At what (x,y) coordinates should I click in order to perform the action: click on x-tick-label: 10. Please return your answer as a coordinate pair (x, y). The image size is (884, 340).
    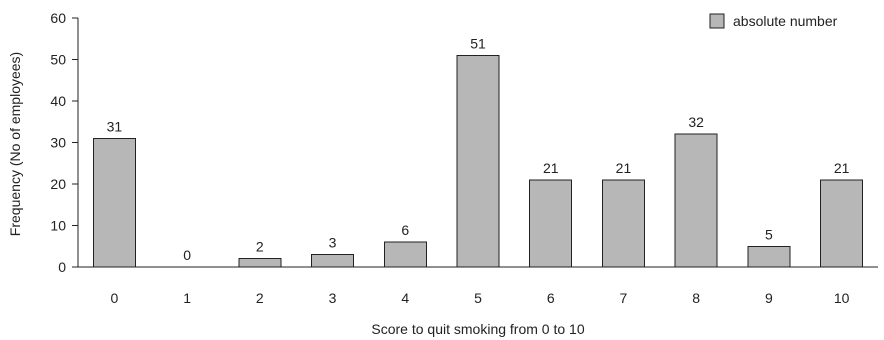
    Looking at the image, I should click on (842, 298).